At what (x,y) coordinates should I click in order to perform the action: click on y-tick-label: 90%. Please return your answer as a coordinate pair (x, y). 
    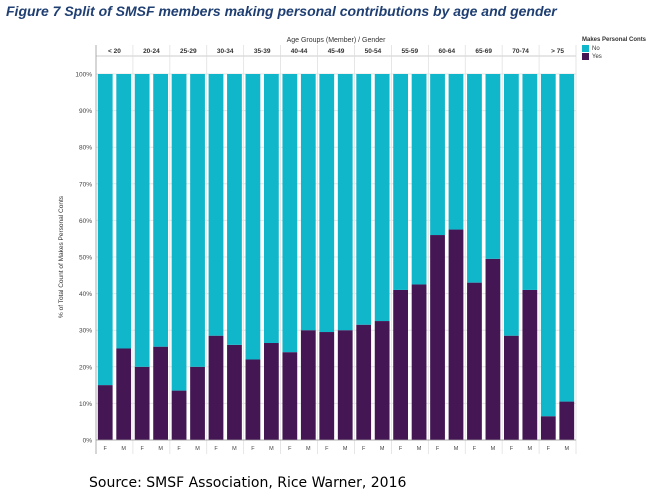
    Looking at the image, I should click on (85, 111).